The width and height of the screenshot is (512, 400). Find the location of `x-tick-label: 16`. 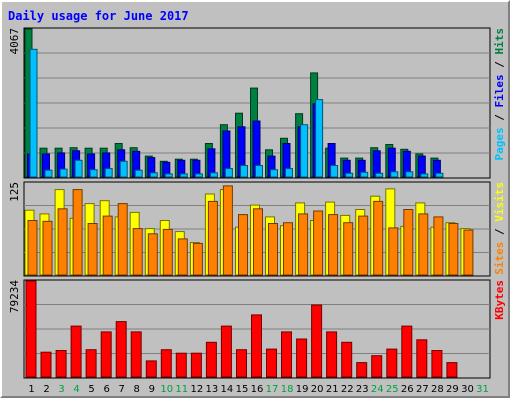

x-tick-label: 16 is located at coordinates (257, 389).